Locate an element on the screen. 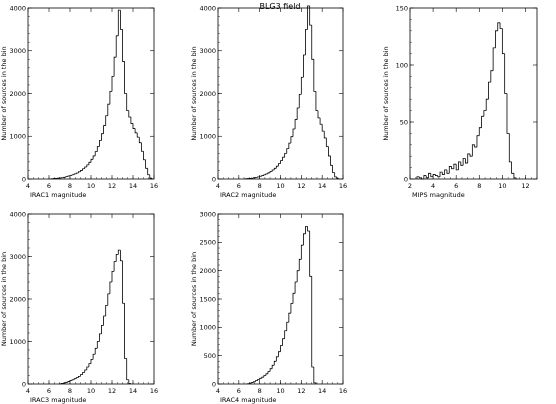 Image resolution: width=556 pixels, height=404 pixels. y-tick-label: 3000 is located at coordinates (207, 214).